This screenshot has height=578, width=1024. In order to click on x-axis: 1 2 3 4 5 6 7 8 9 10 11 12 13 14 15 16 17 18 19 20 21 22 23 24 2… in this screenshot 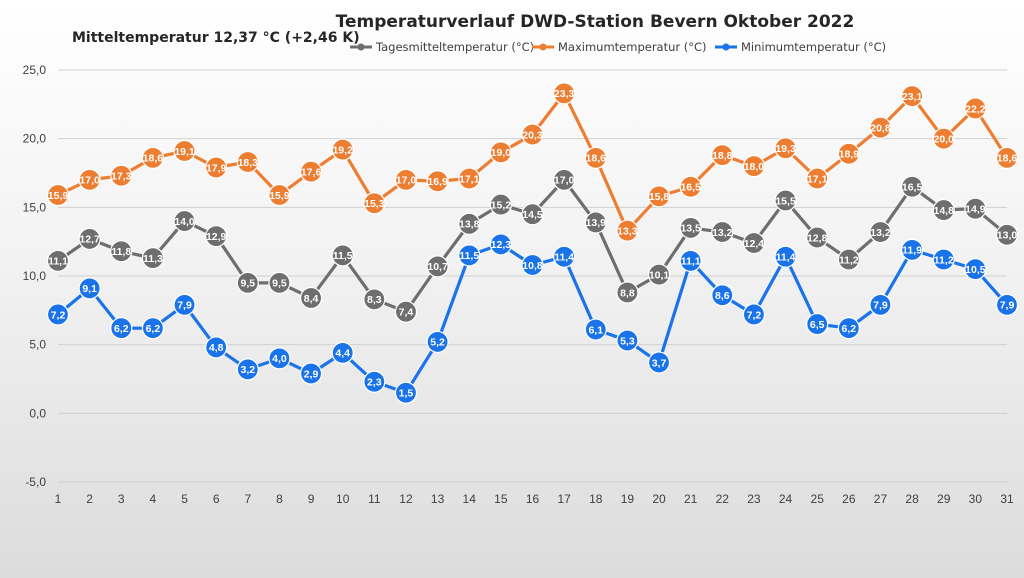, I will do `click(534, 499)`.